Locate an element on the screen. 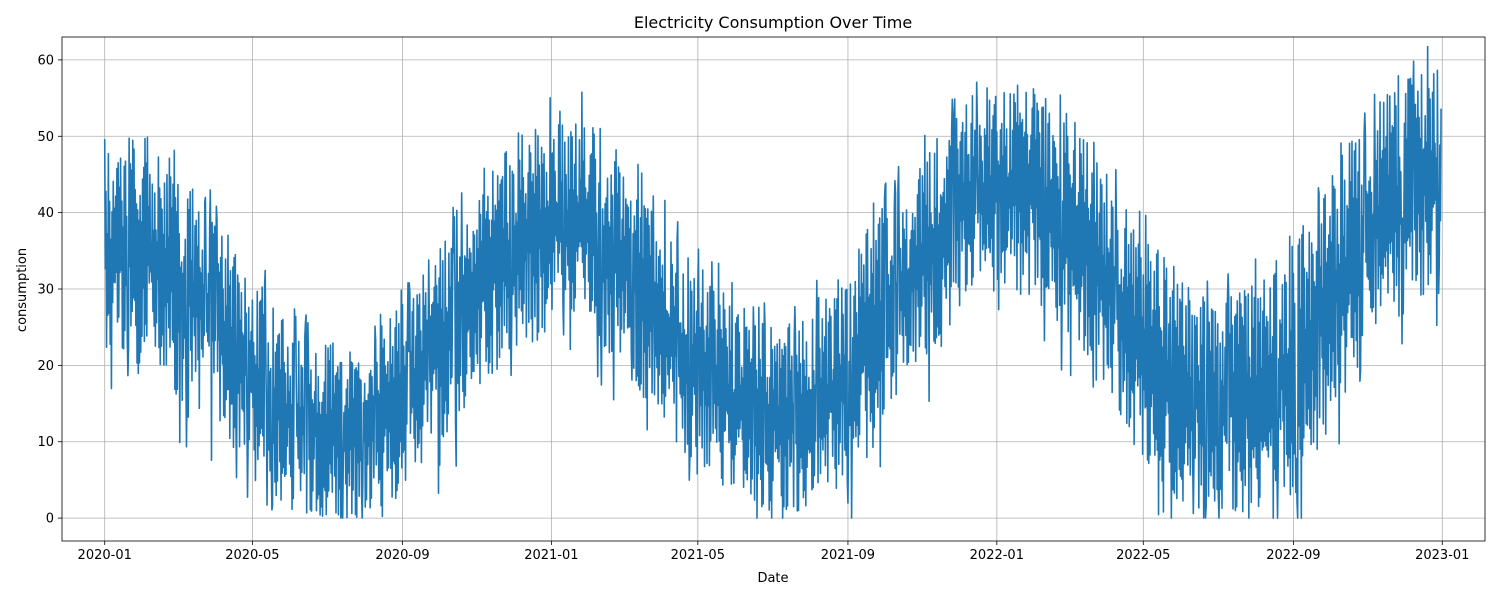 This screenshot has width=1500, height=600. x-tick-label: 2021-01 is located at coordinates (551, 555).